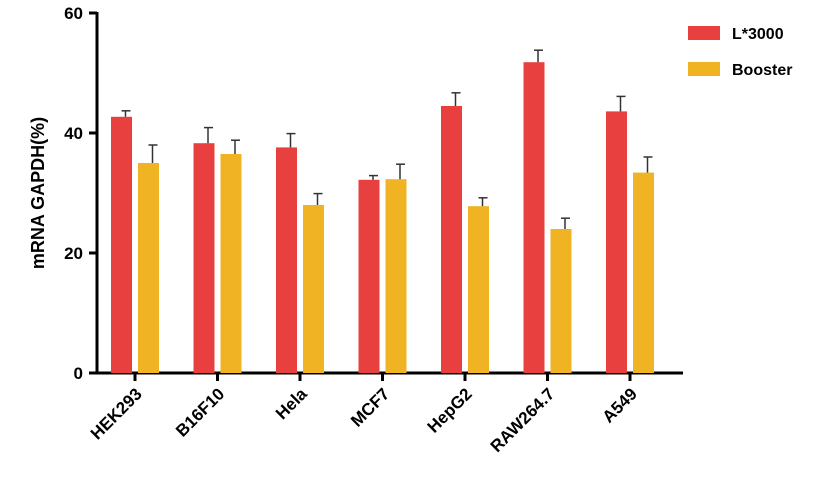  Describe the element at coordinates (523, 420) in the screenshot. I see `x-tick-label: RAW264.7` at that location.